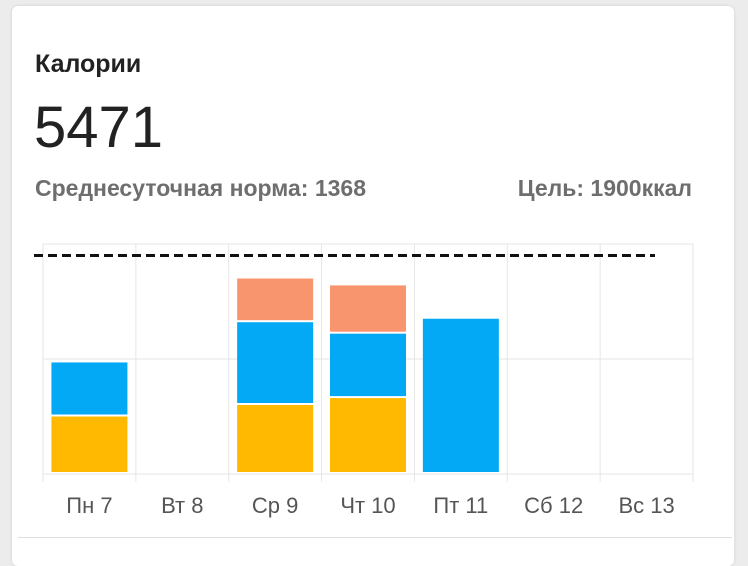 The width and height of the screenshot is (748, 566). What do you see at coordinates (367, 505) in the screenshot?
I see `x-tick-label-3: Чт 10` at bounding box center [367, 505].